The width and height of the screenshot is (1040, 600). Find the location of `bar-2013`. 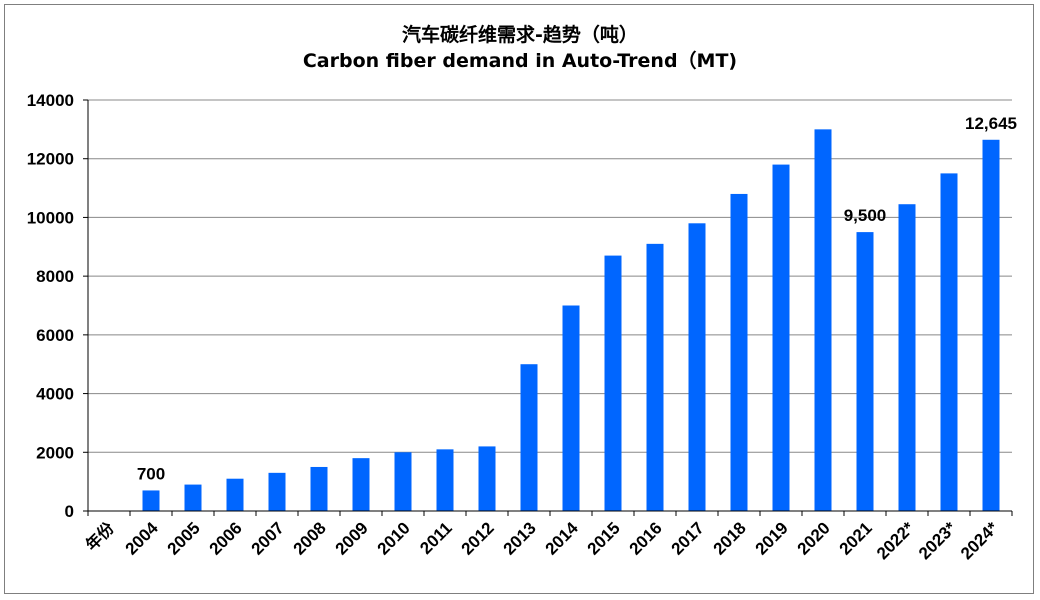

bar-2013 is located at coordinates (529, 437).